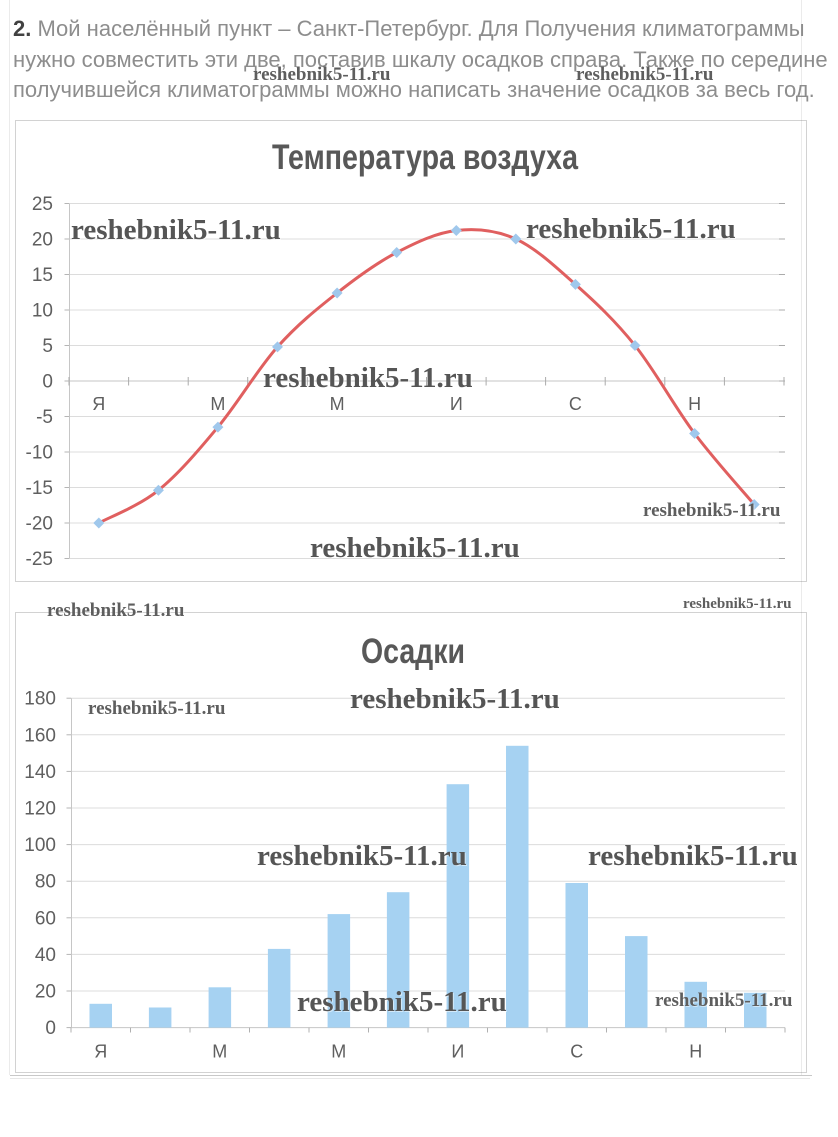  What do you see at coordinates (40, 845) in the screenshot?
I see `svg-text: 100` at bounding box center [40, 845].